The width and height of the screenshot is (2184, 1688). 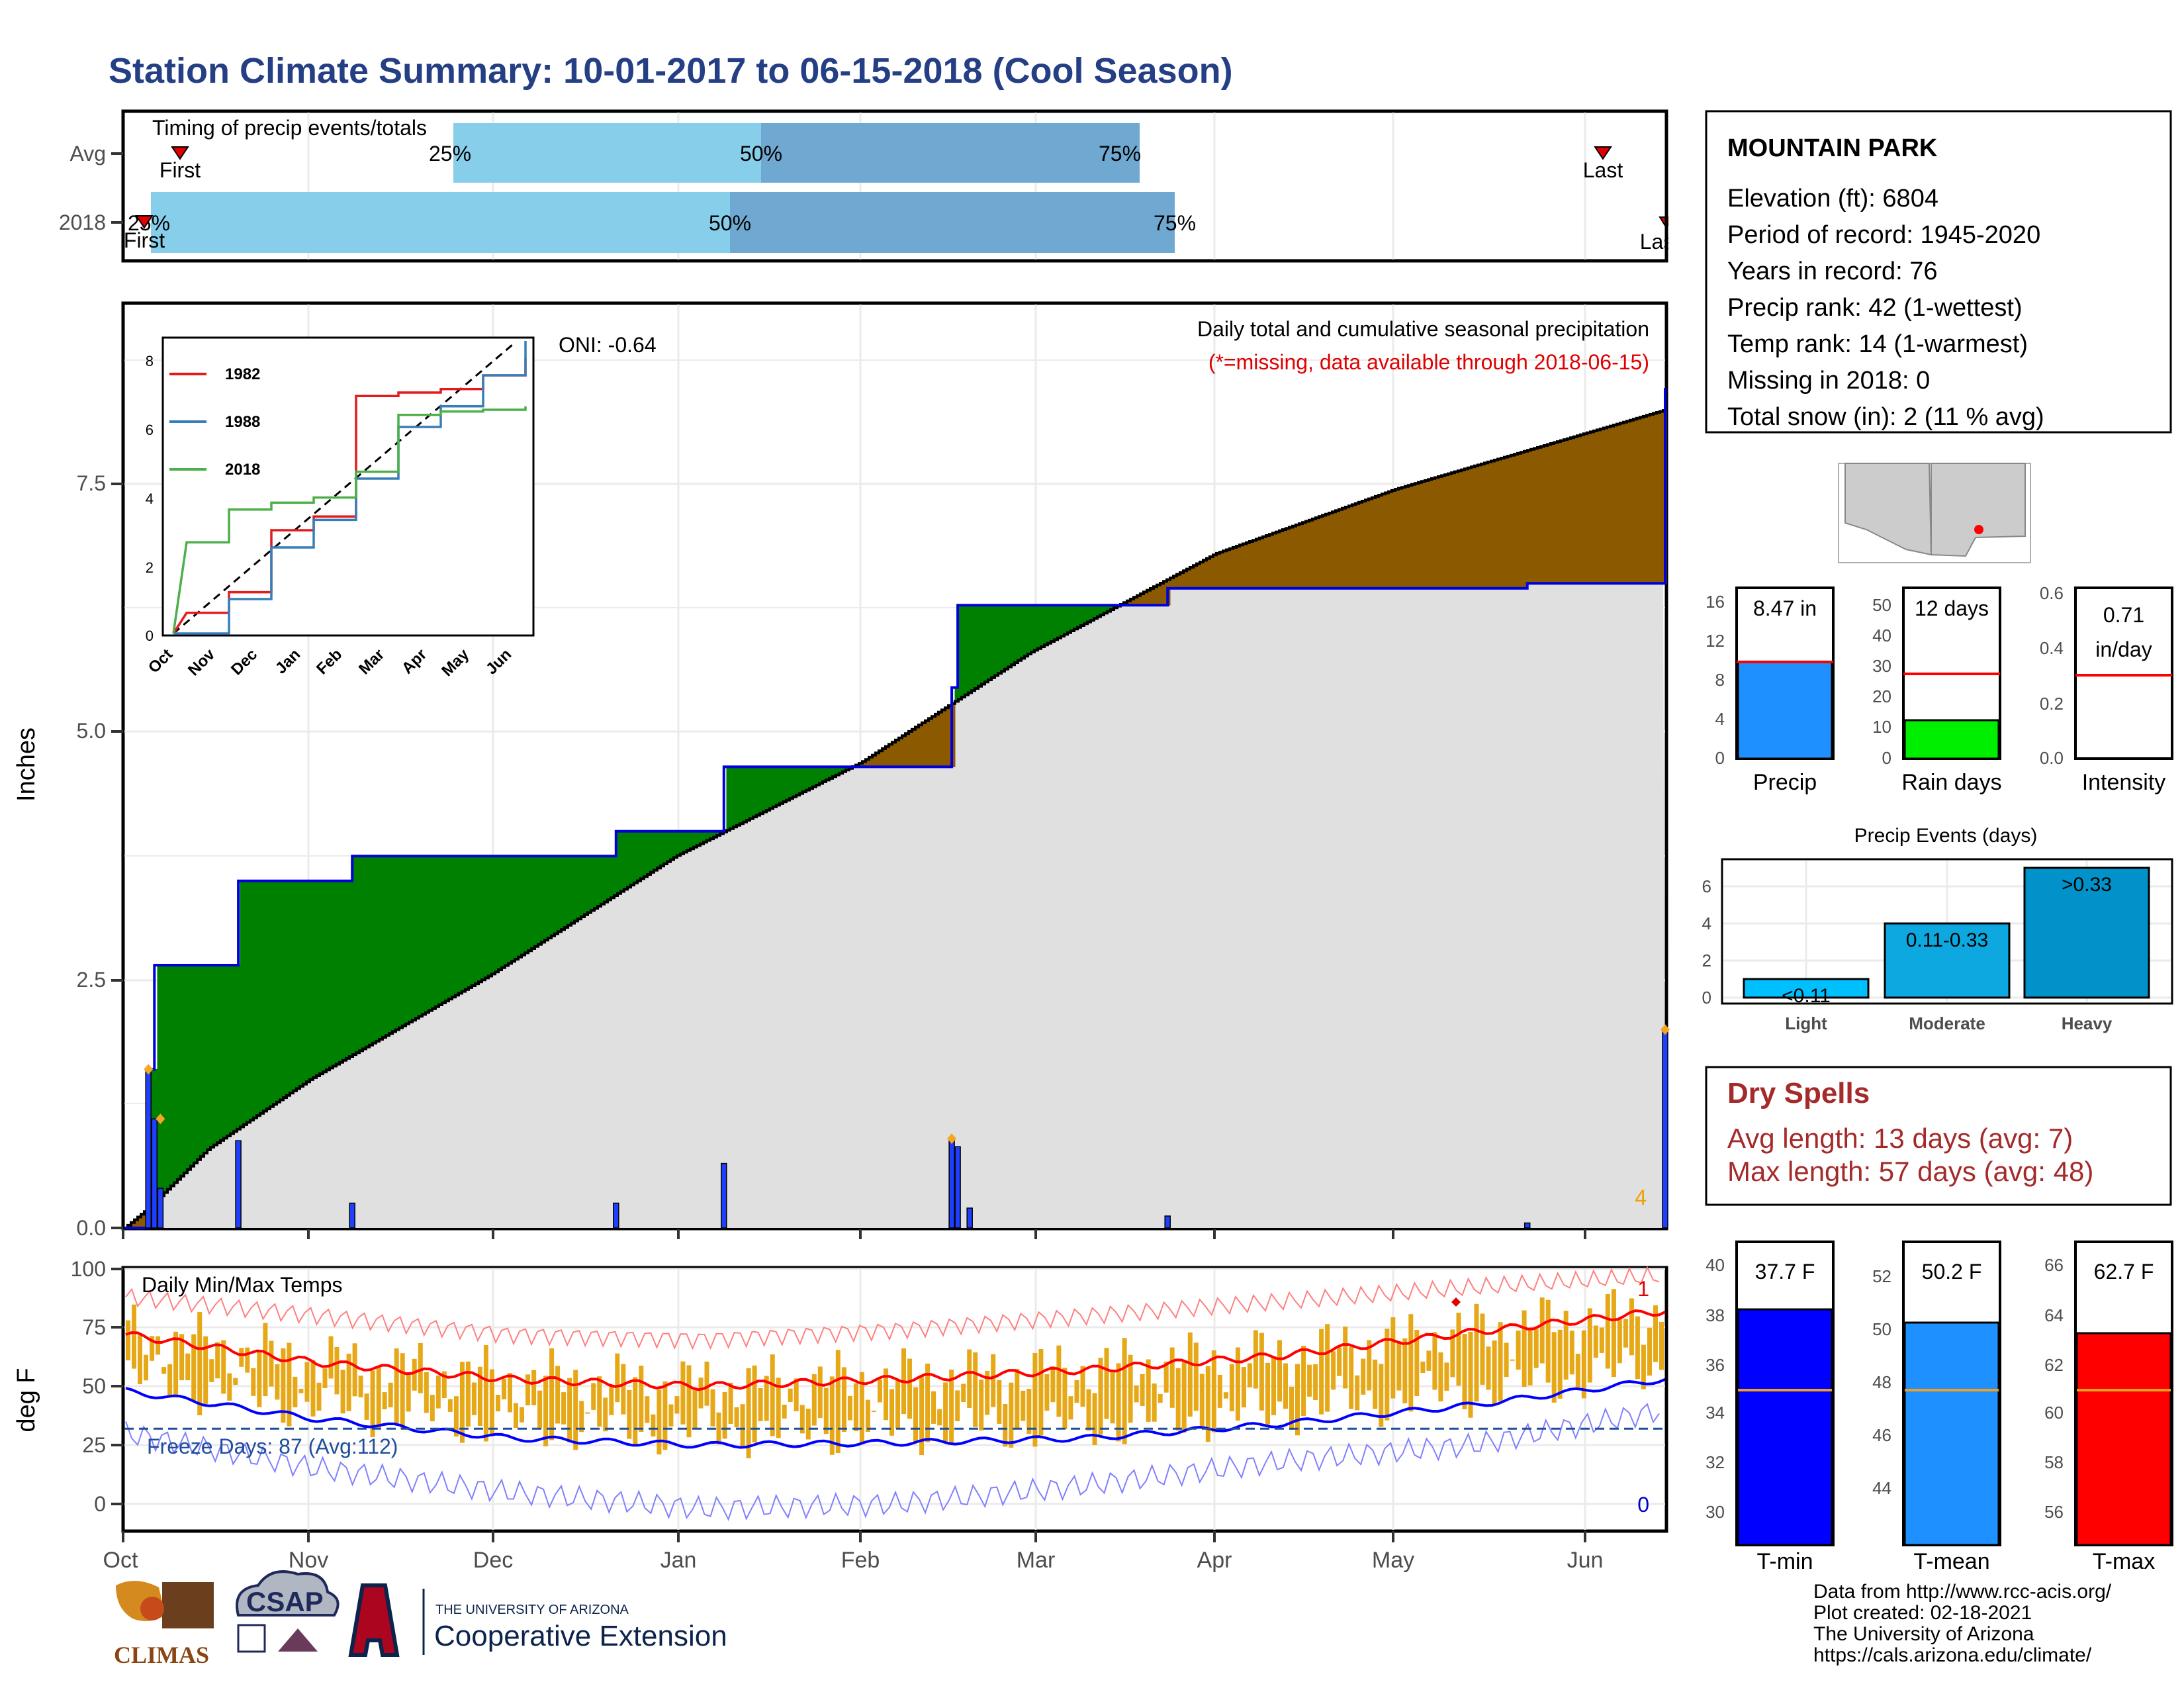 I want to click on csap-logo-text: CSAP, so click(x=285, y=1601).